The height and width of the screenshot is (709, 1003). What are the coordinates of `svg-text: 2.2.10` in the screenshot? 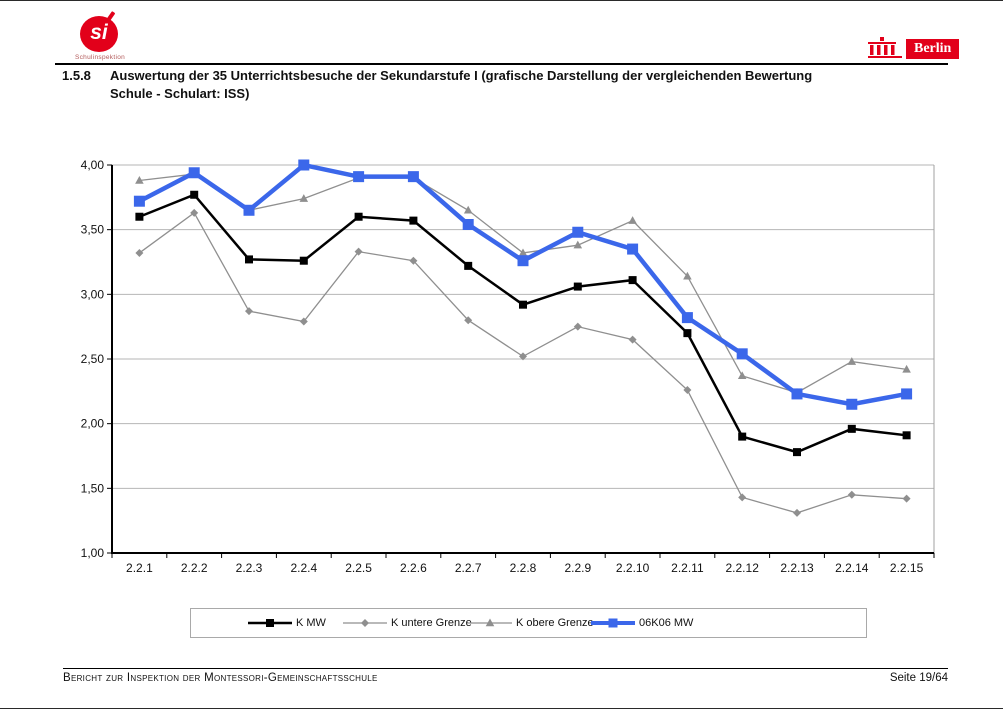 It's located at (633, 568).